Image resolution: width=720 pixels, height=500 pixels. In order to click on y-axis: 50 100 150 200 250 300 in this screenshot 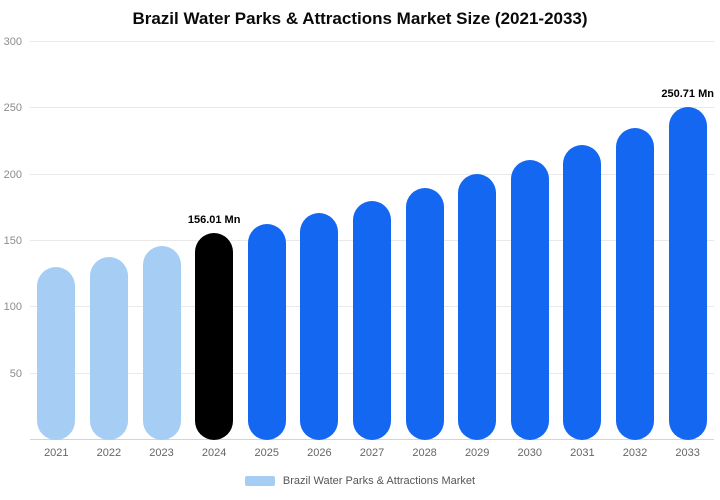, I will do `click(12, 238)`.